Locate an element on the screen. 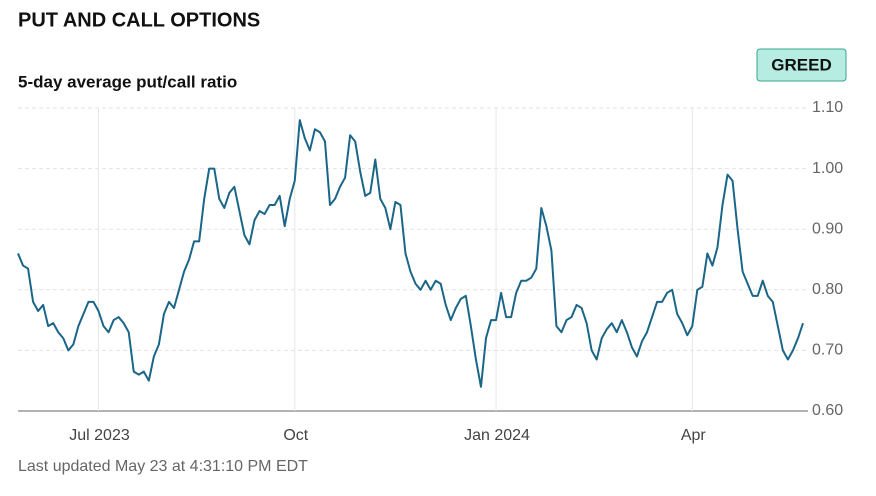 The height and width of the screenshot is (496, 876). badge: GREED is located at coordinates (801, 64).